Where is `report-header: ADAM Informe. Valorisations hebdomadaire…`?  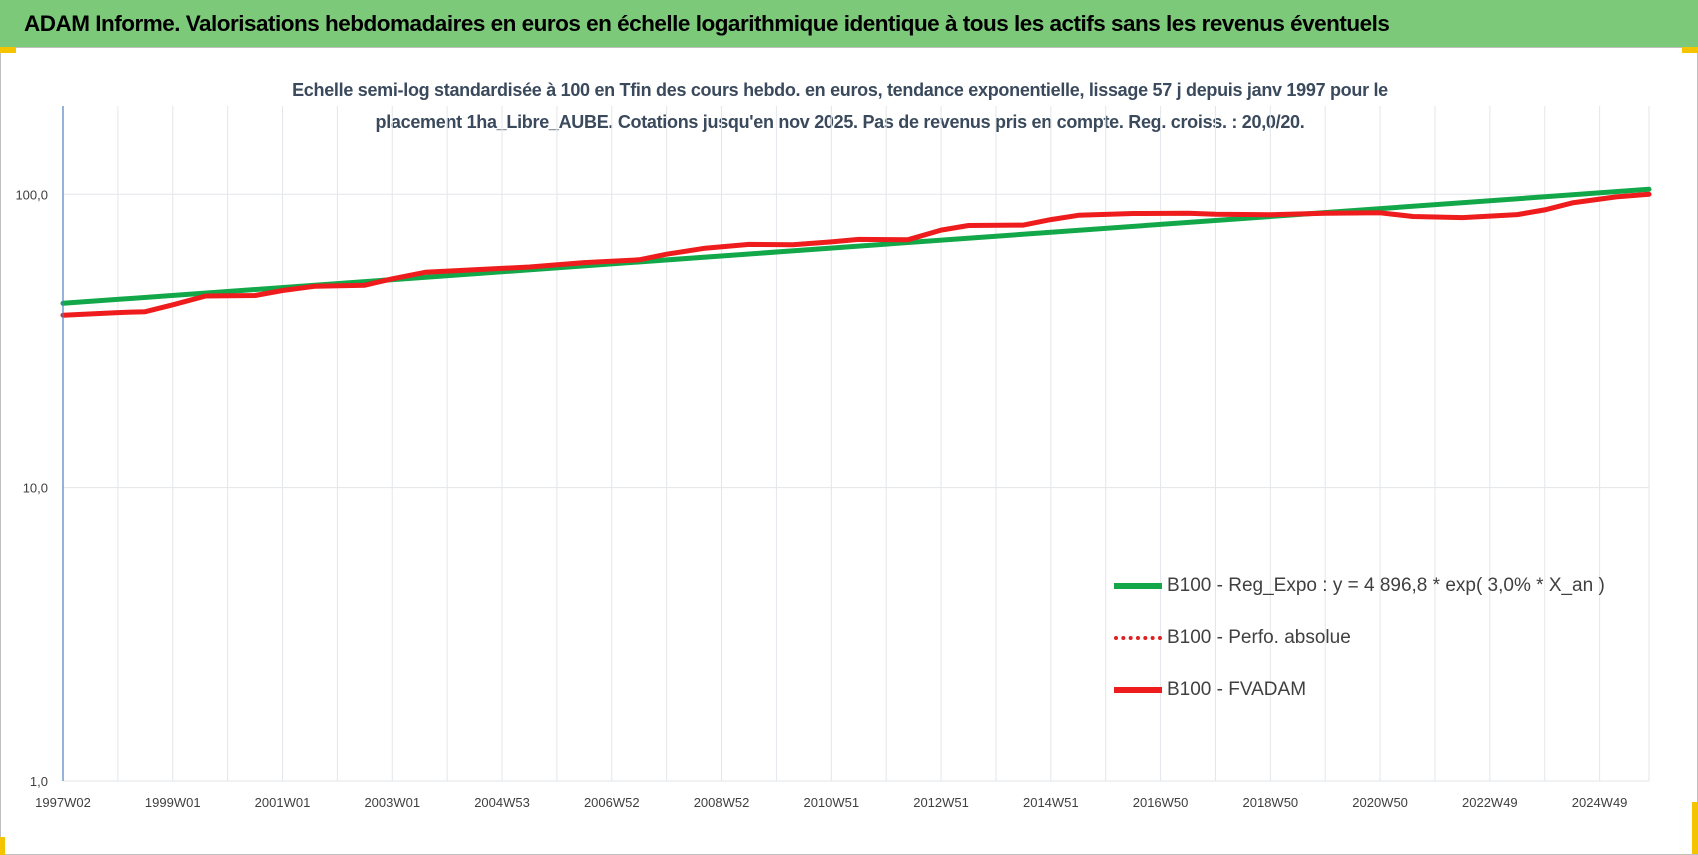 report-header: ADAM Informe. Valorisations hebdomadaire… is located at coordinates (849, 23).